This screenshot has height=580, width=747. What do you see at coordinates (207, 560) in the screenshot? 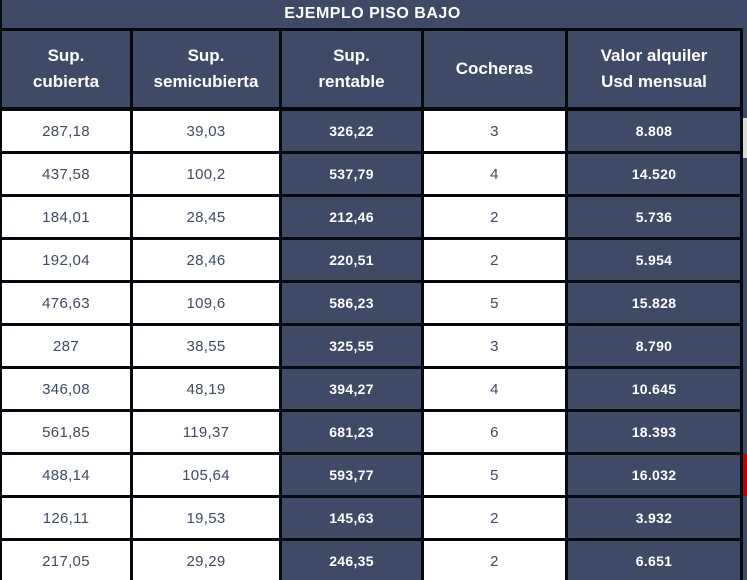
I see `cell: 29,29` at bounding box center [207, 560].